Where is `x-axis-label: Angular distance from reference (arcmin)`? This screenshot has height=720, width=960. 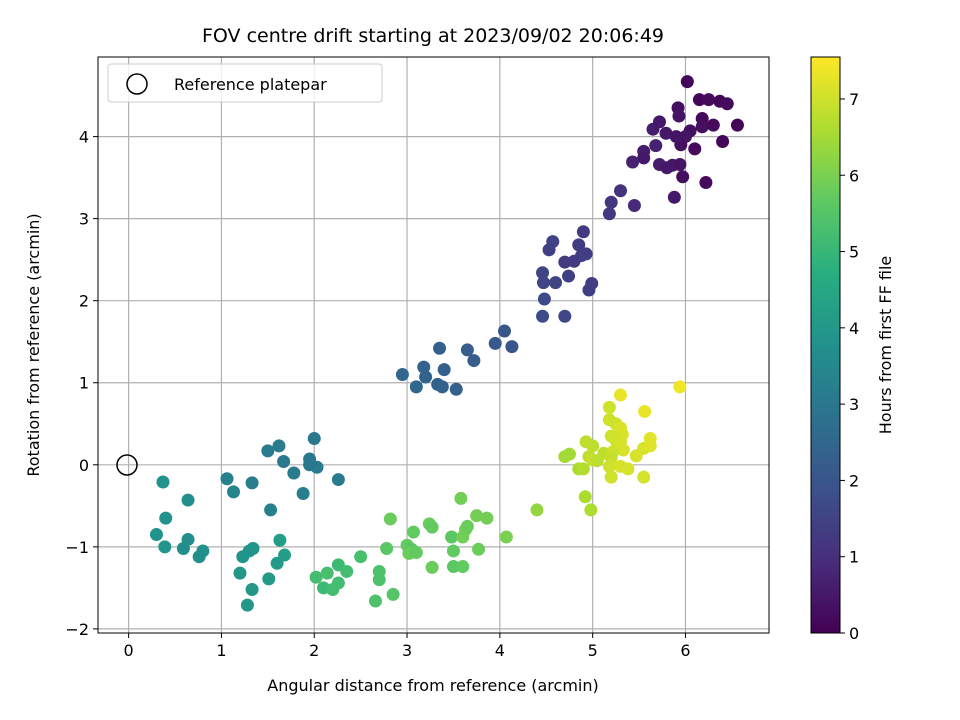 x-axis-label: Angular distance from reference (arcmin) is located at coordinates (432, 685).